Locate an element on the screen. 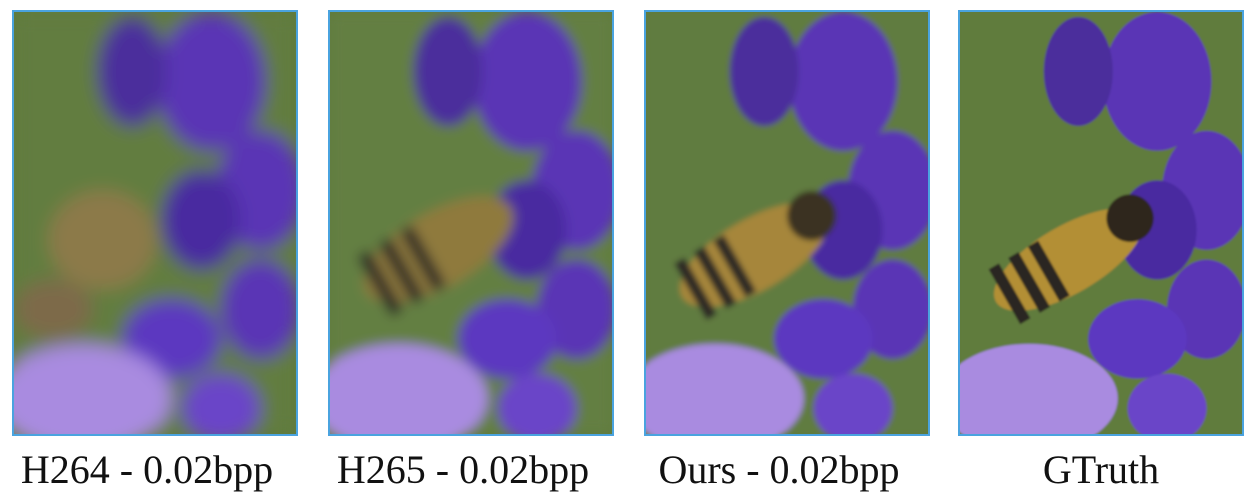  caption-h264: H264 - 0.02bpp is located at coordinates (147, 469).